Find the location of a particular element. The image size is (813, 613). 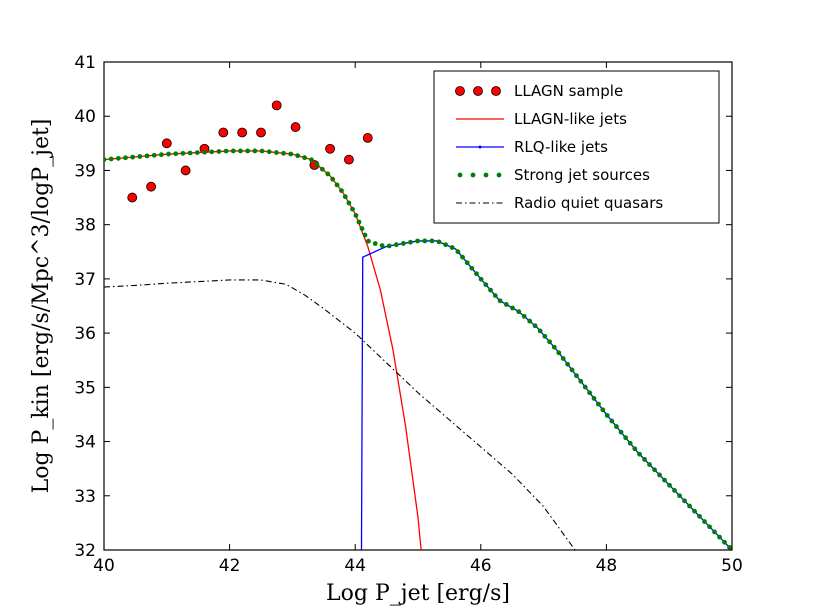

series-llagn-sample is located at coordinates (250, 151).